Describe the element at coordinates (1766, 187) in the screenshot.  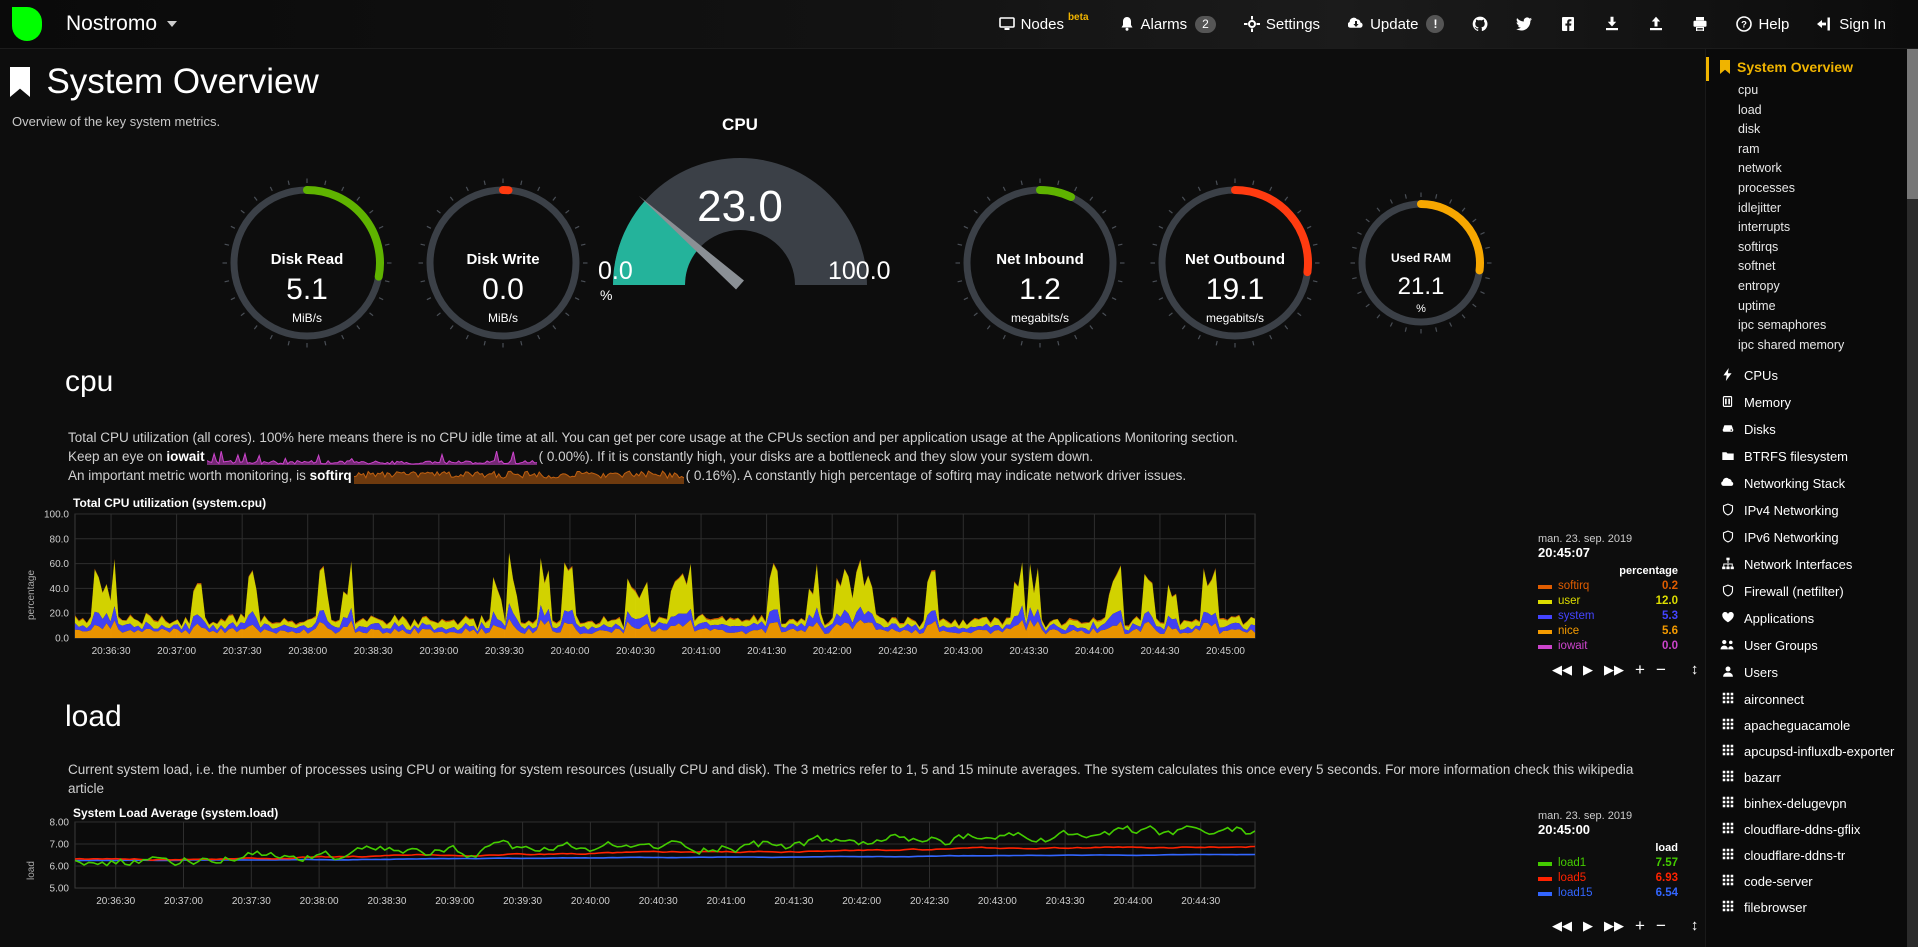
I see `sidebar-subitem-processes: processes` at that location.